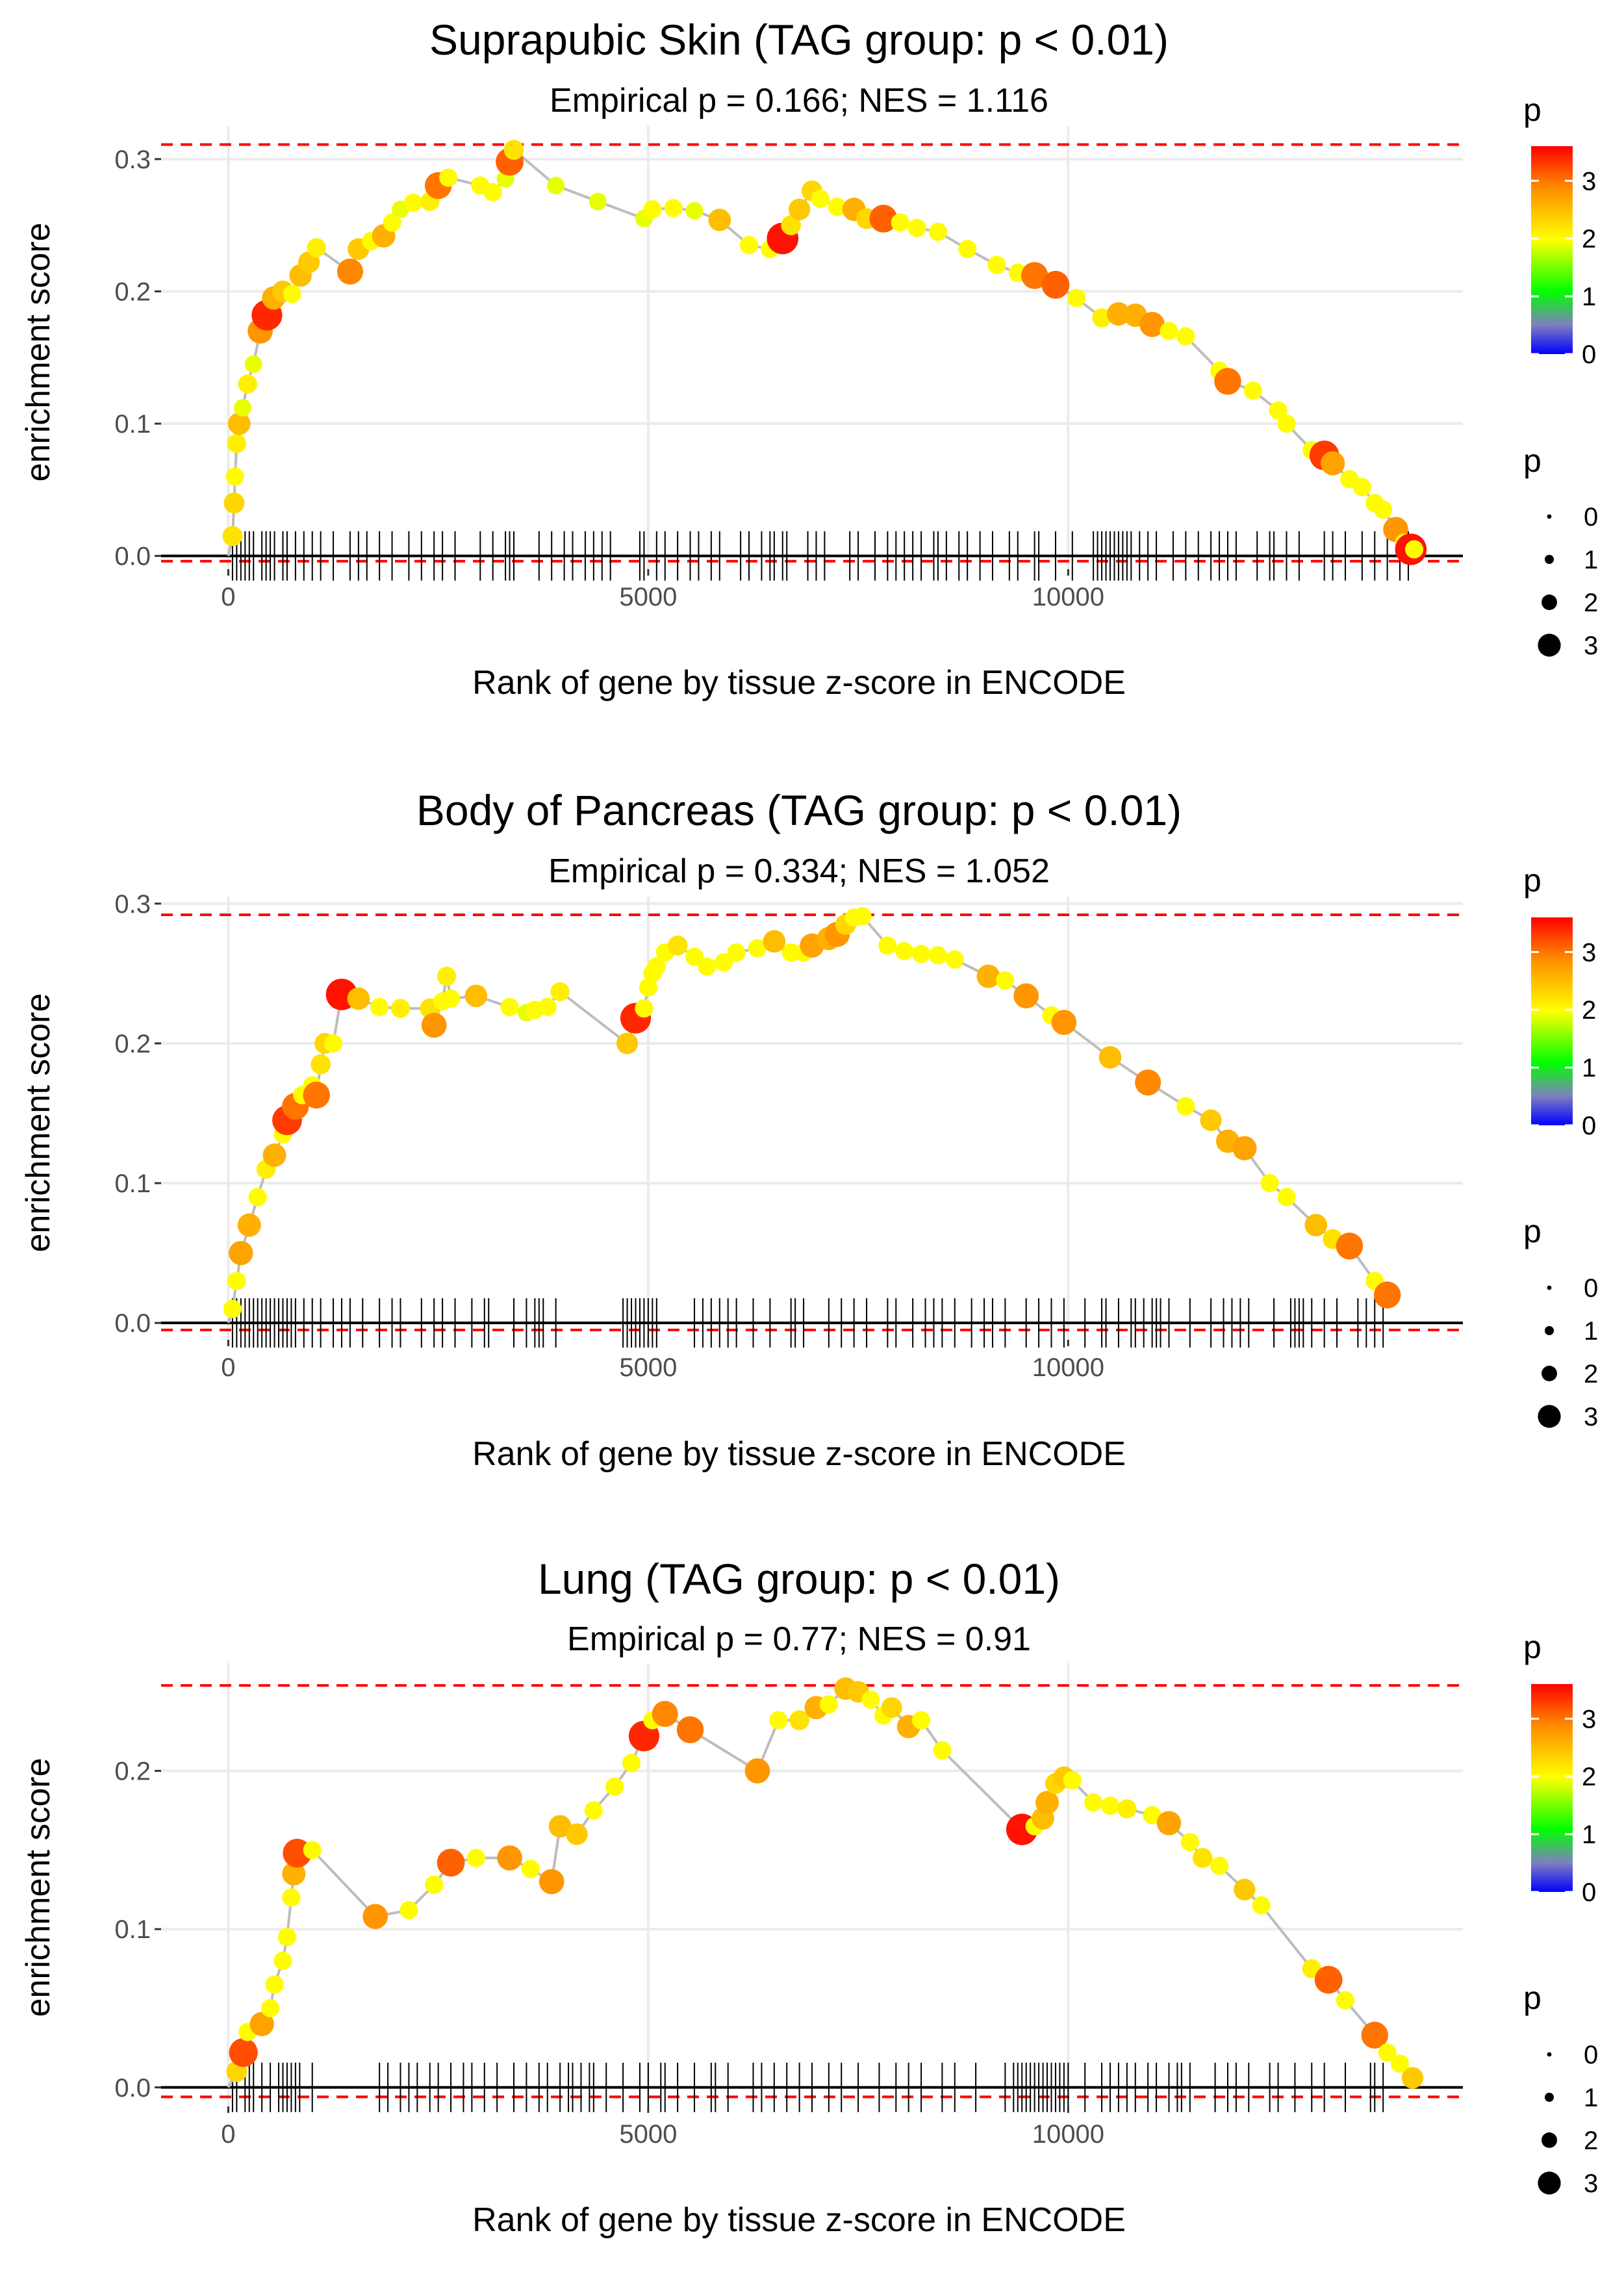  Describe the element at coordinates (807, 1323) in the screenshot. I see `rank-ticks` at that location.